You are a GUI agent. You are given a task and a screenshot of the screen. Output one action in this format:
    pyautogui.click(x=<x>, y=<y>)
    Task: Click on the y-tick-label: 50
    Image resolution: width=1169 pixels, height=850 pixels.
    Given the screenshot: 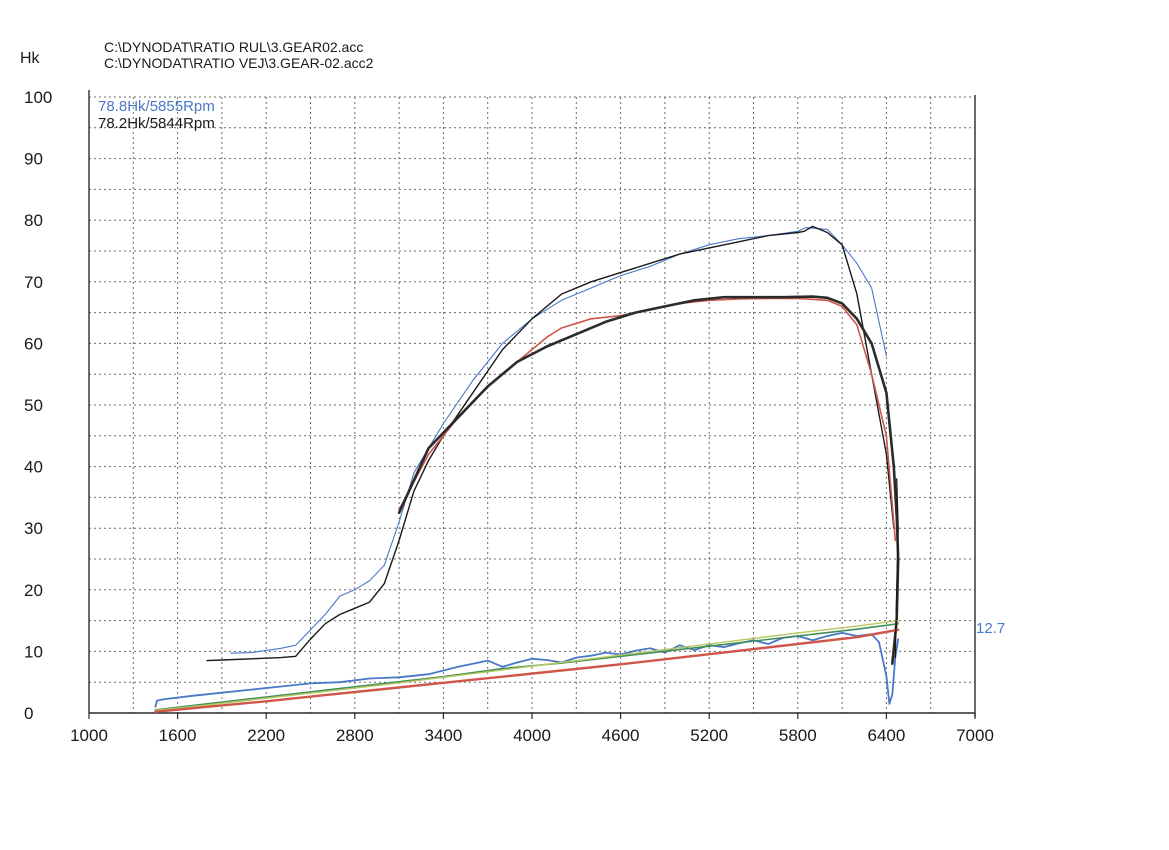 What is the action you would take?
    pyautogui.click(x=33, y=405)
    